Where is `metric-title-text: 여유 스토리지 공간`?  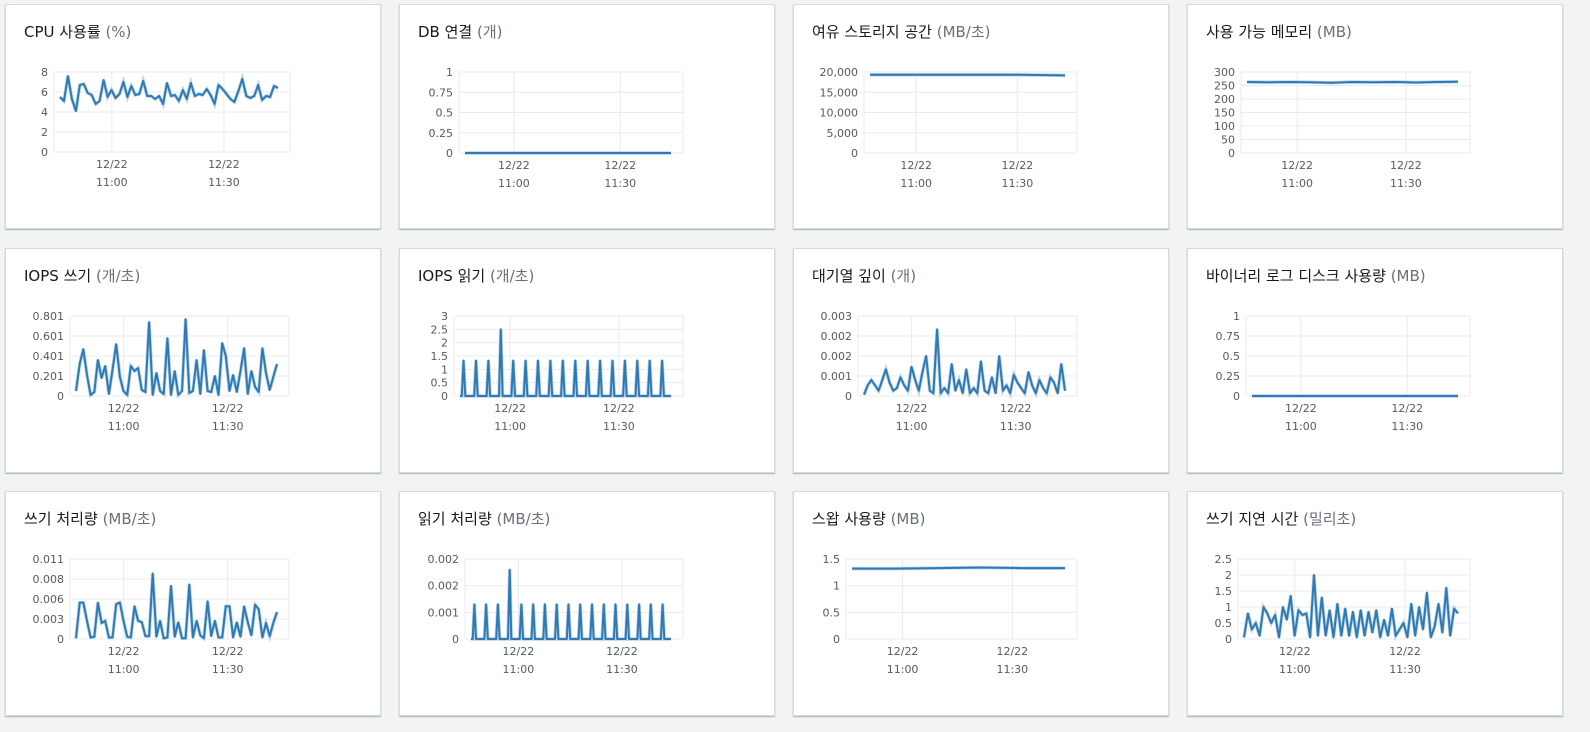 metric-title-text: 여유 스토리지 공간 is located at coordinates (872, 32).